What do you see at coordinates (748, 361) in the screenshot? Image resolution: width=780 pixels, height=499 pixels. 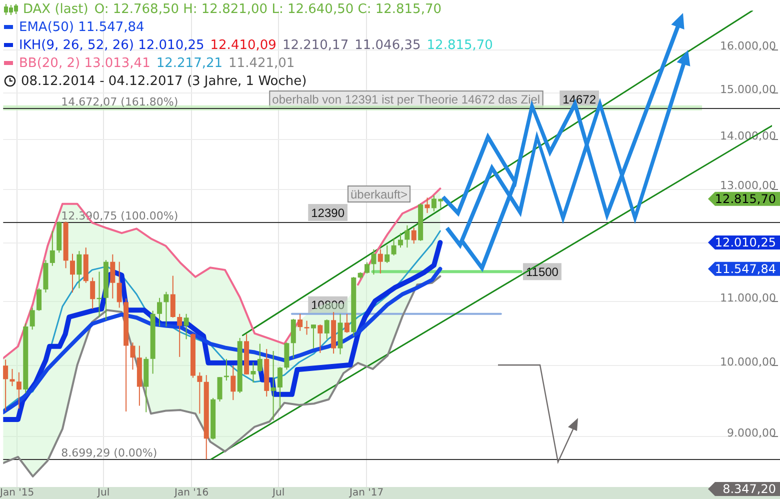 I see `y-tick-label: 10.000,00` at bounding box center [748, 361].